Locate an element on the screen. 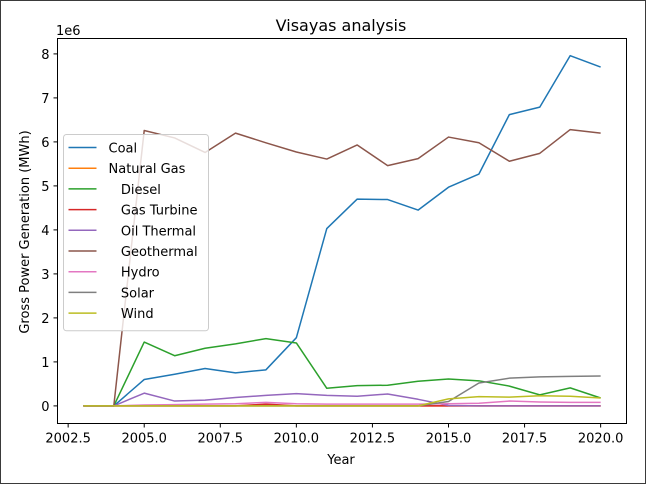 This screenshot has width=646, height=484. y-tick-label: 8 is located at coordinates (45, 55).